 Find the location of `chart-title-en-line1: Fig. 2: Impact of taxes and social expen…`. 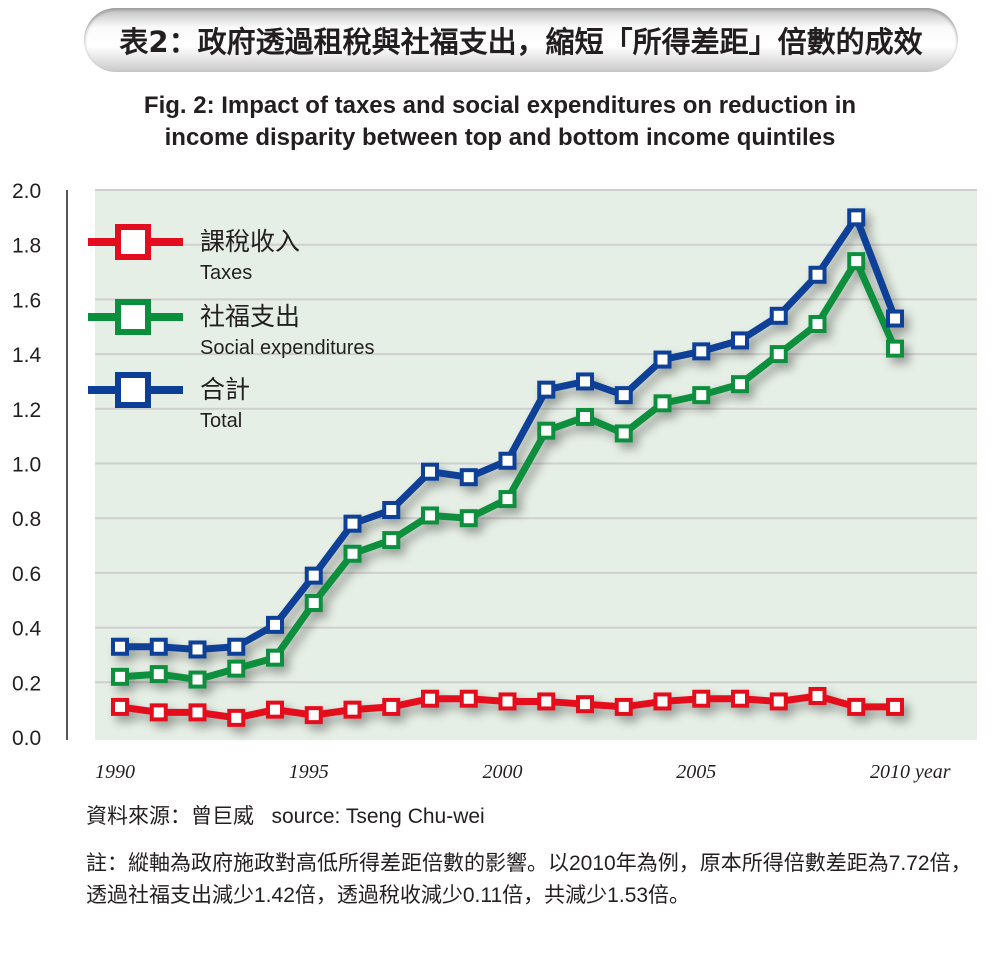

chart-title-en-line1: Fig. 2: Impact of taxes and social expen… is located at coordinates (500, 105).